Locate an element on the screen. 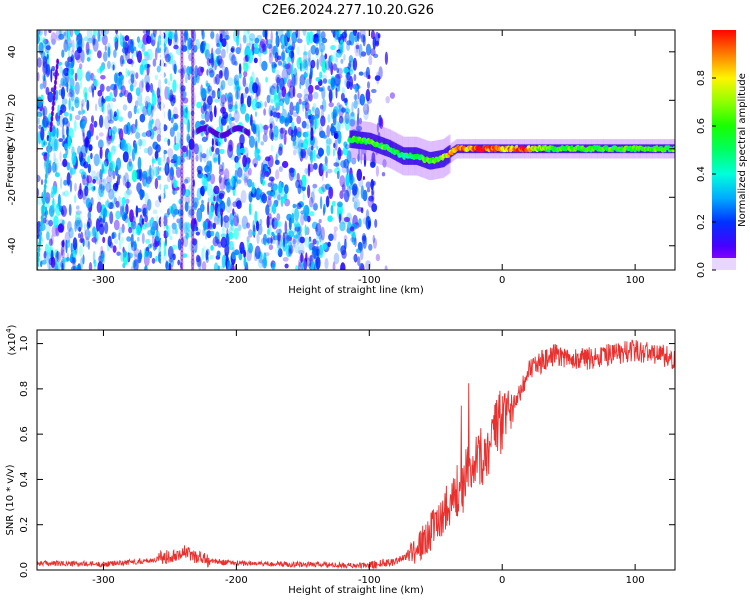  ridge-mark is located at coordinates (673, 148).